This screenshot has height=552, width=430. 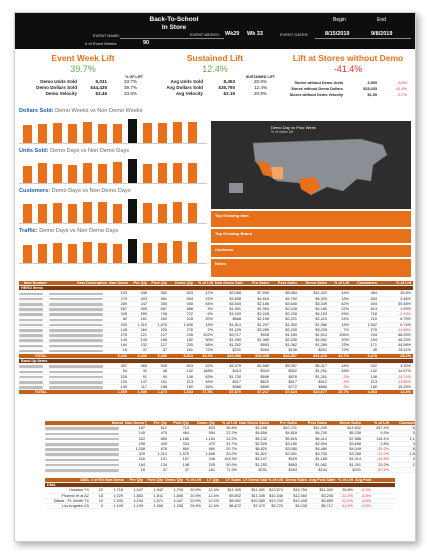 What do you see at coordinates (345, 340) in the screenshot?
I see `table-cell: 20%` at bounding box center [345, 340].